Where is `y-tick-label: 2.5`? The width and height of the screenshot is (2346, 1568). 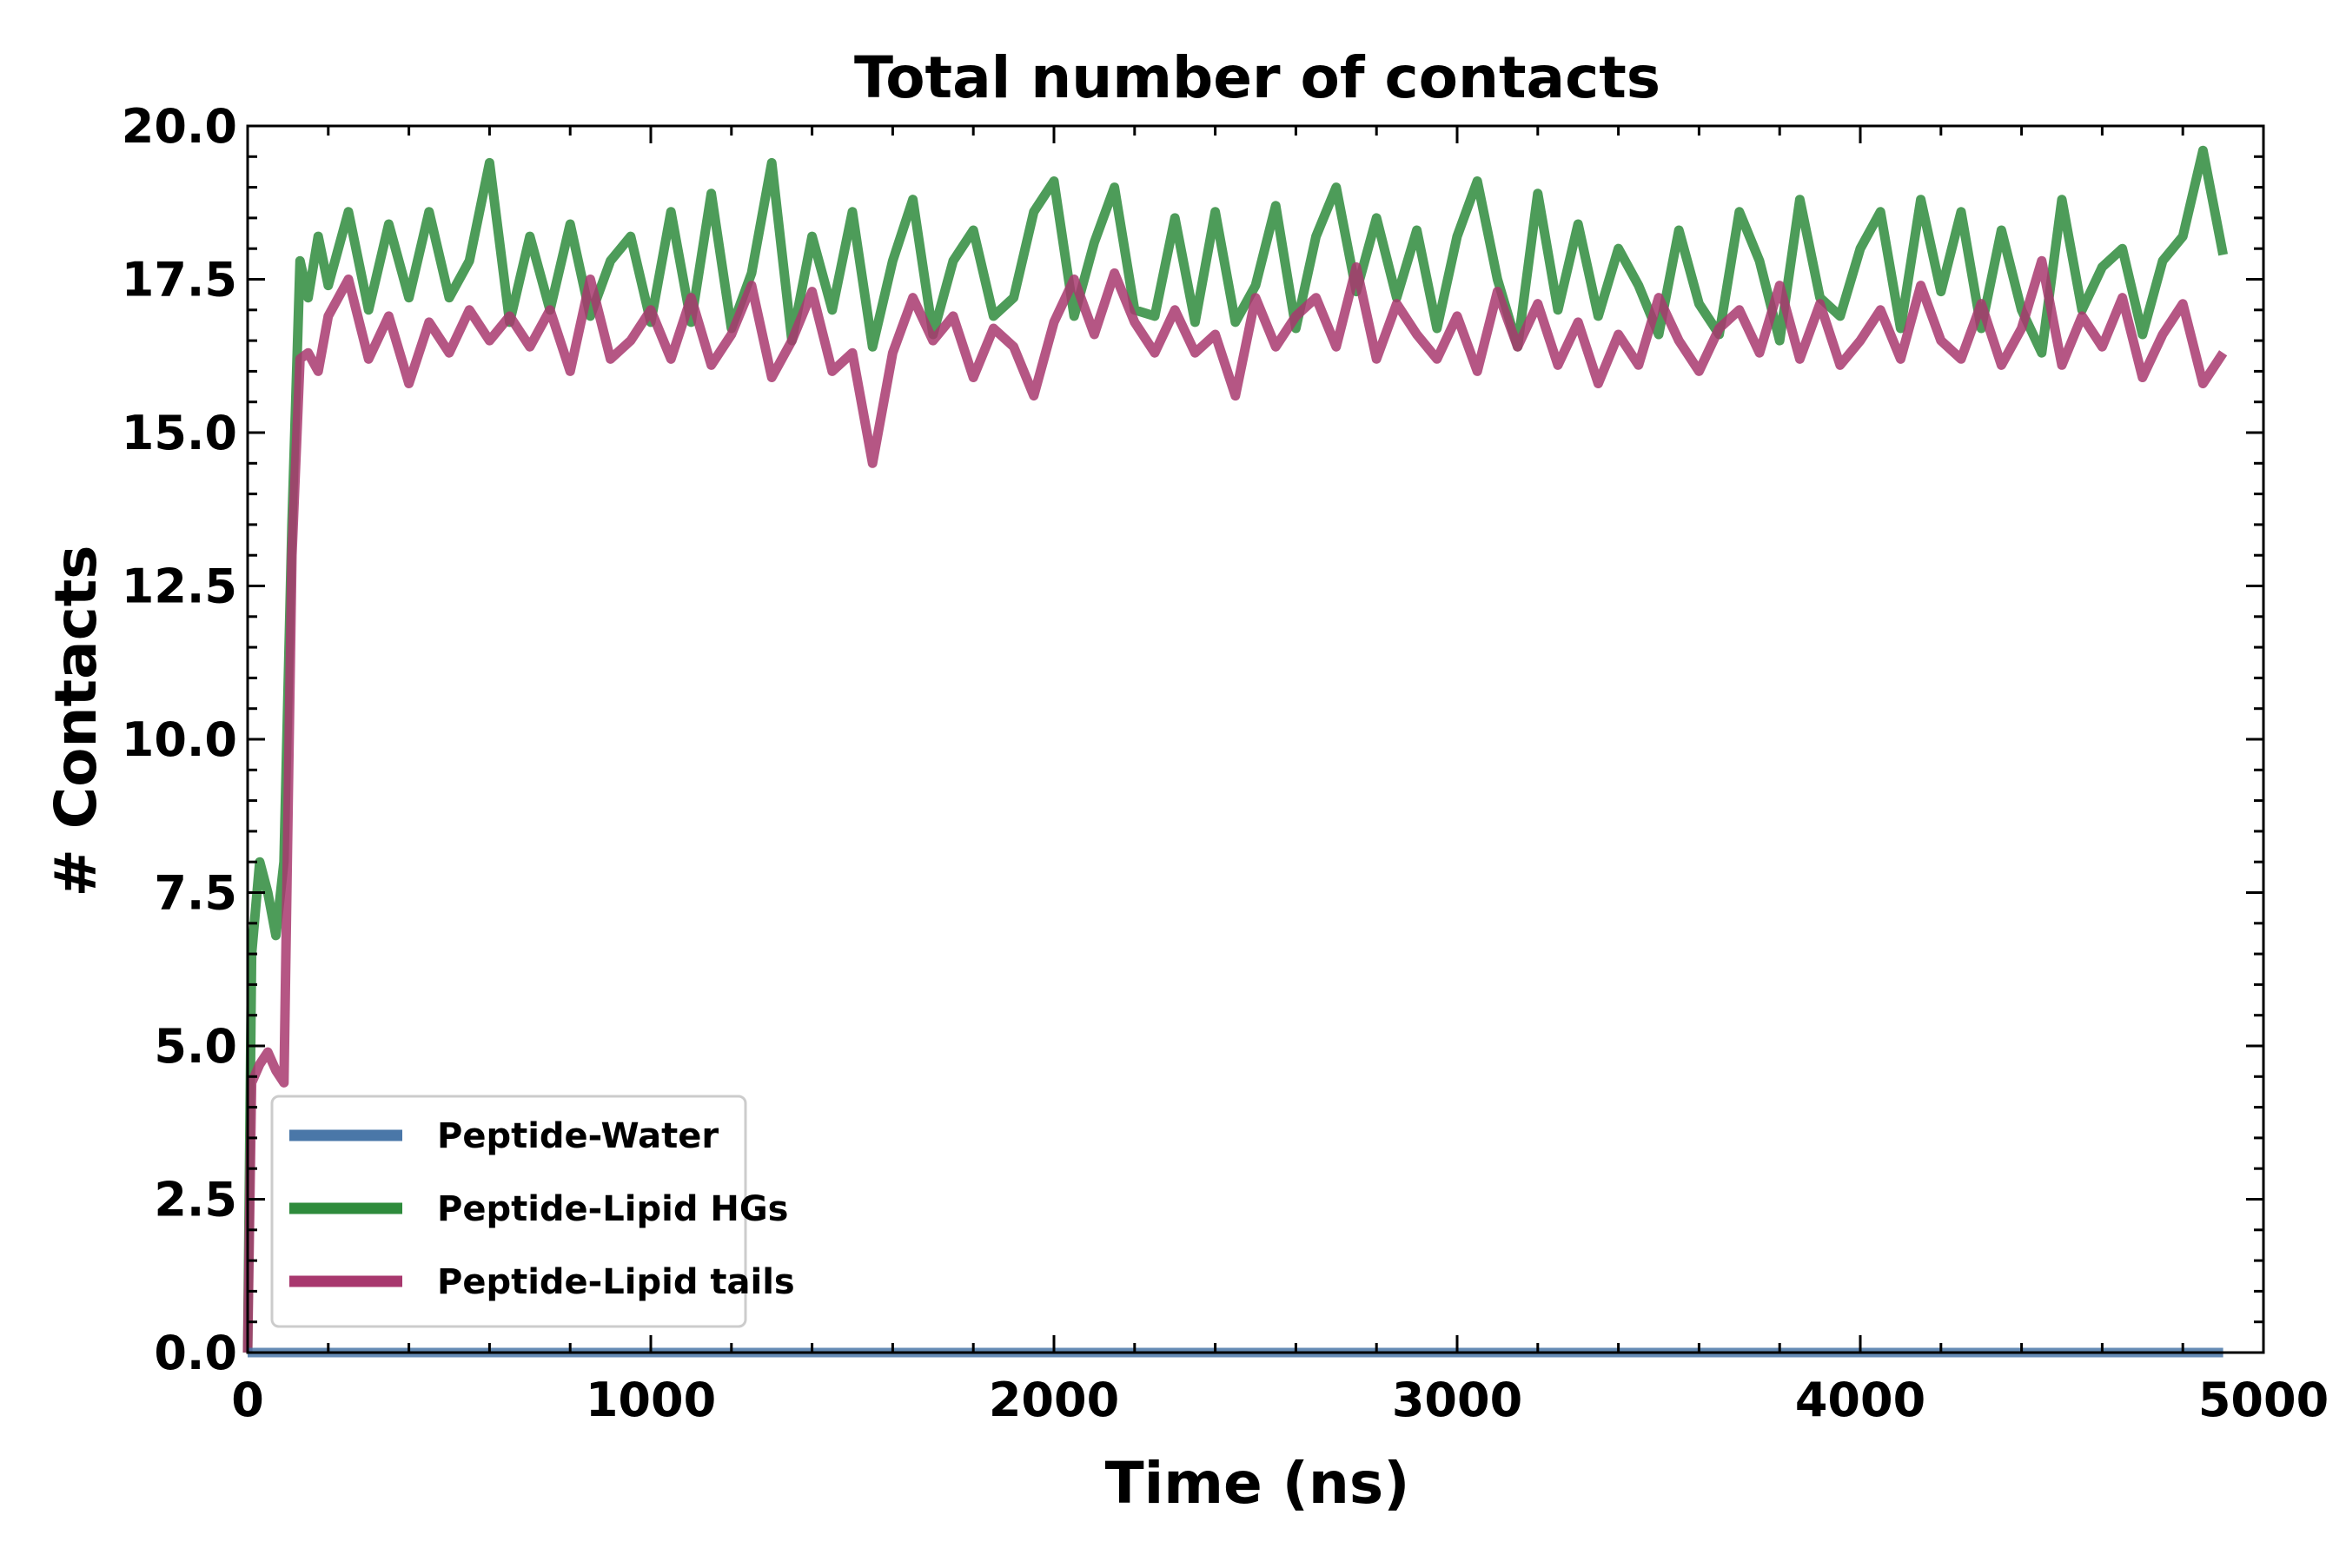
y-tick-label: 2.5 is located at coordinates (195, 1200).